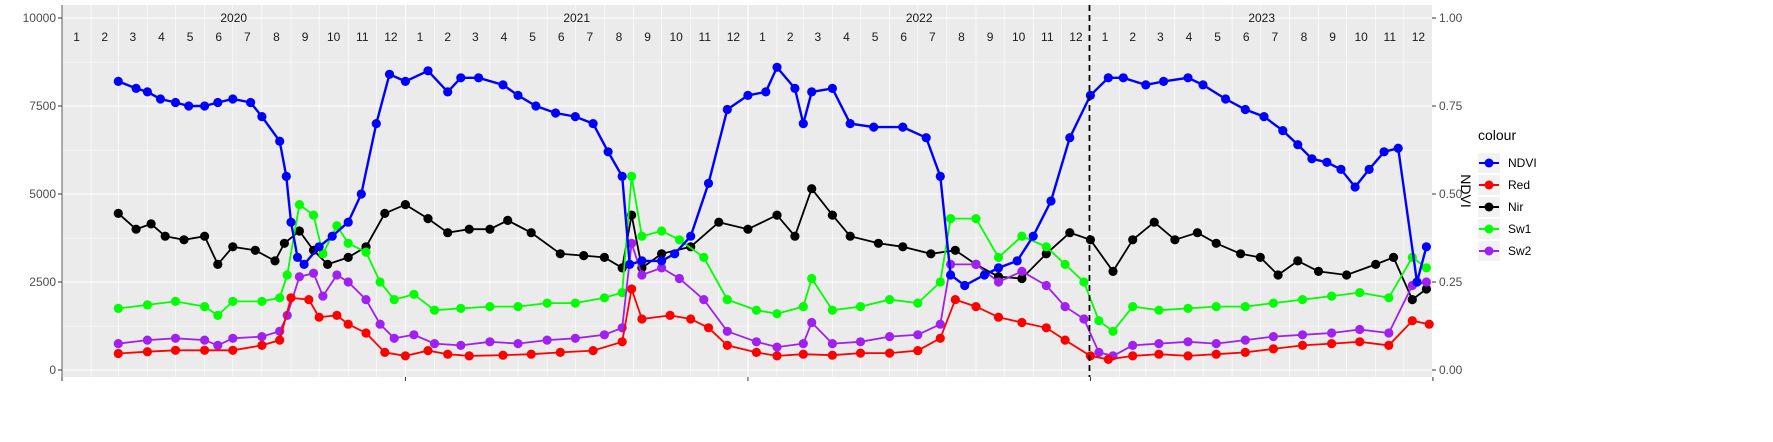  What do you see at coordinates (1451, 18) in the screenshot?
I see `right-tick-label: 1.00` at bounding box center [1451, 18].